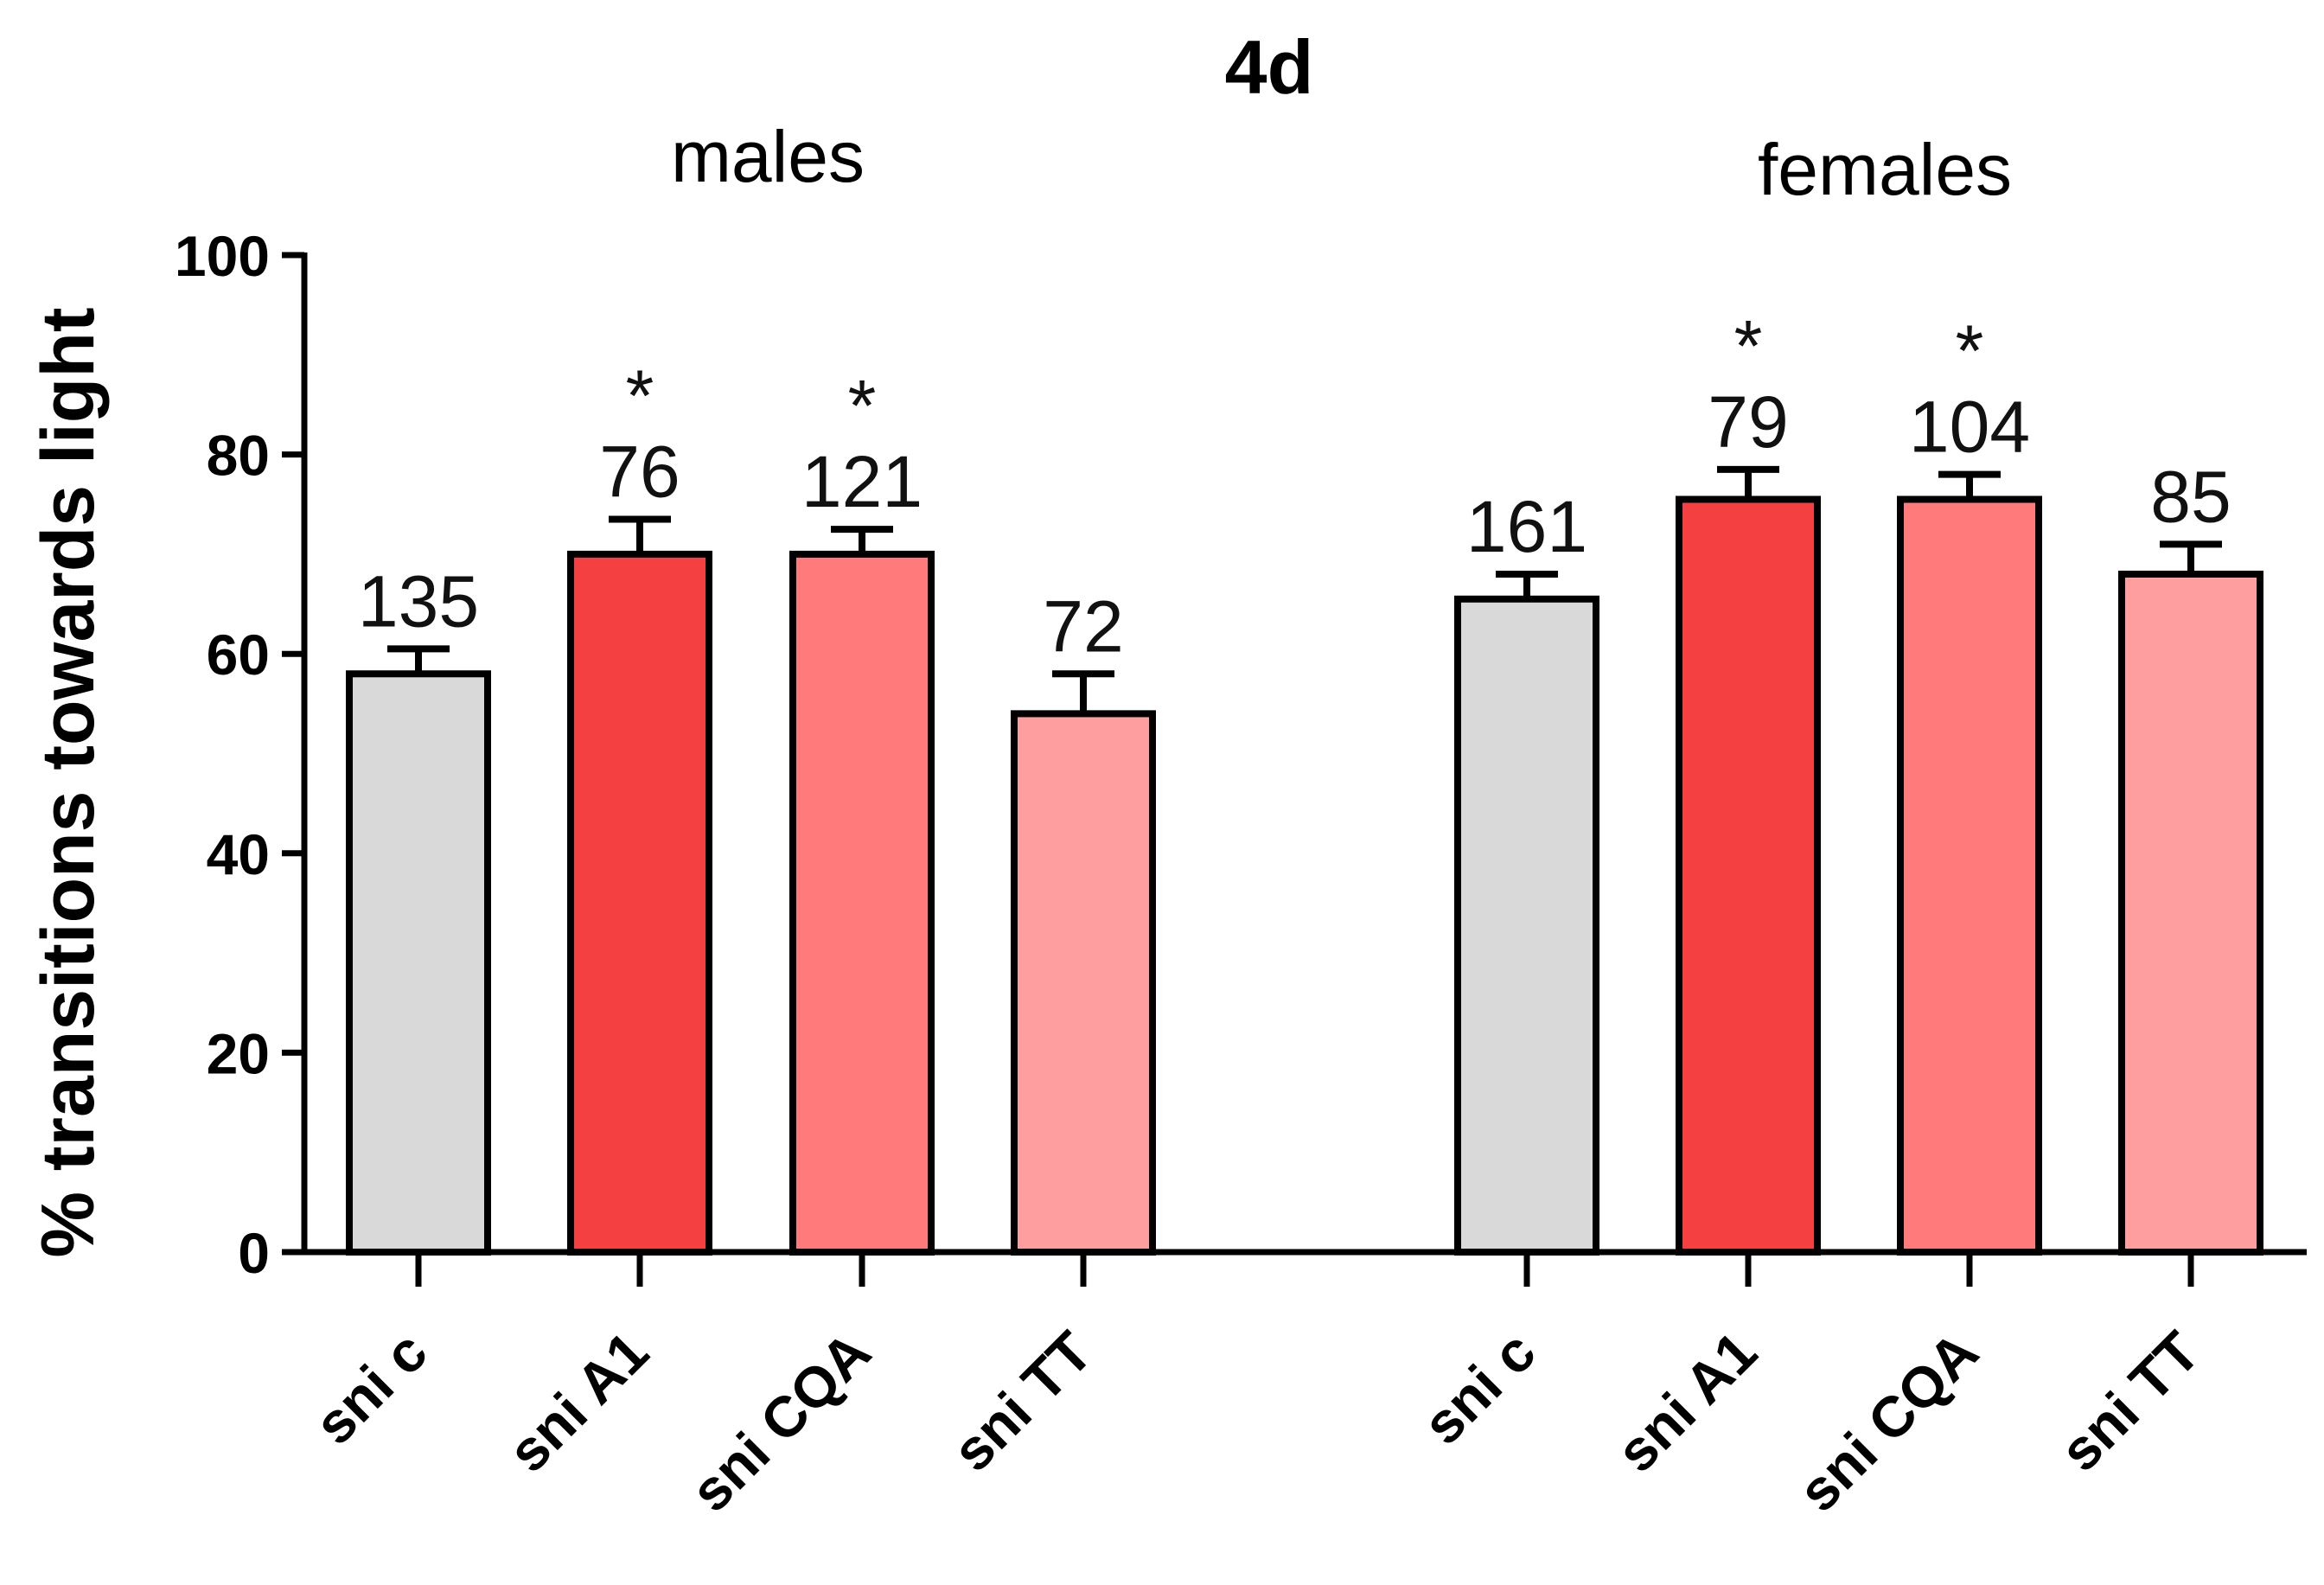  I want to click on y-tick-label: 80, so click(238, 456).